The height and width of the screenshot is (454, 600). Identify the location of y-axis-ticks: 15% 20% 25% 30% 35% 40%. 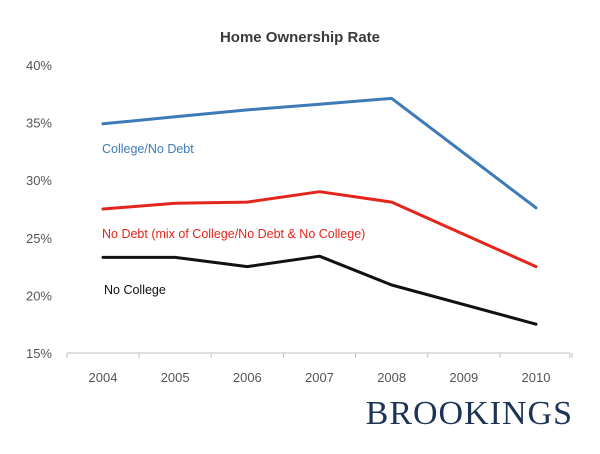
(39, 209).